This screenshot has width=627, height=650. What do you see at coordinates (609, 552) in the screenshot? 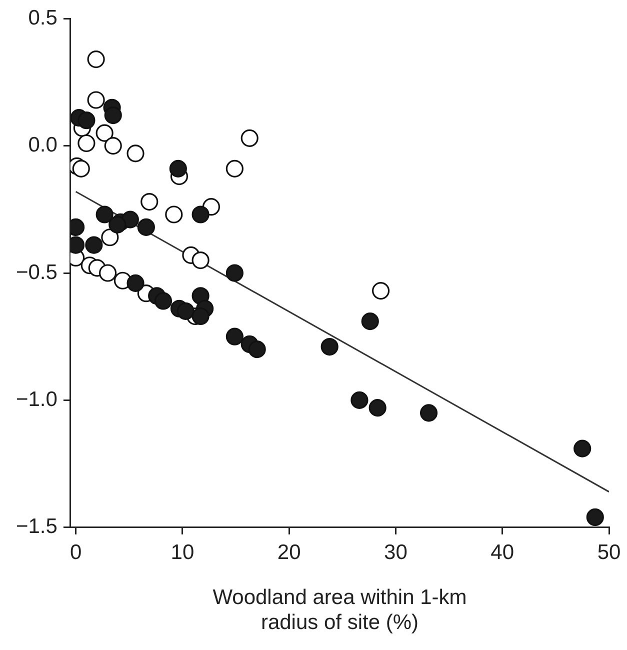
I see `x-tick-label: 50` at bounding box center [609, 552].